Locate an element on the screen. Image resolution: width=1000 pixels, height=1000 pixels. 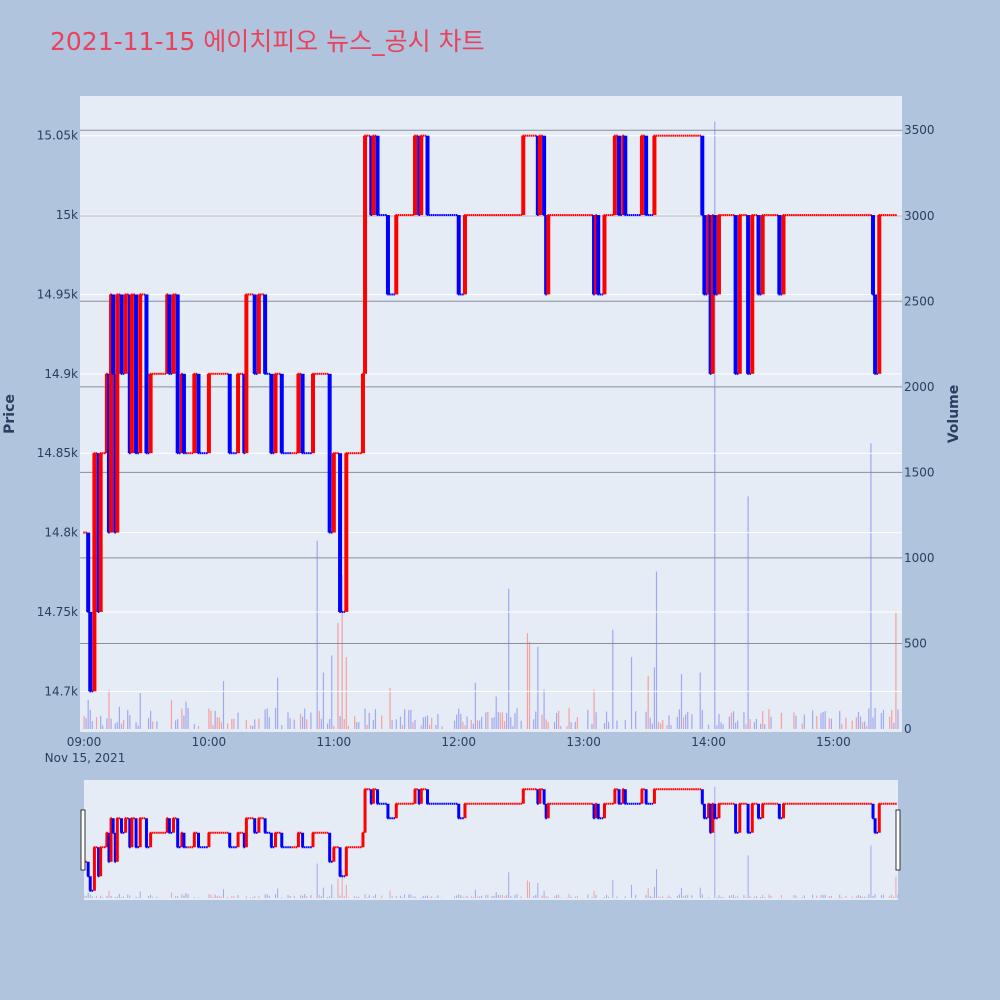
range-slider is located at coordinates (491, 840).